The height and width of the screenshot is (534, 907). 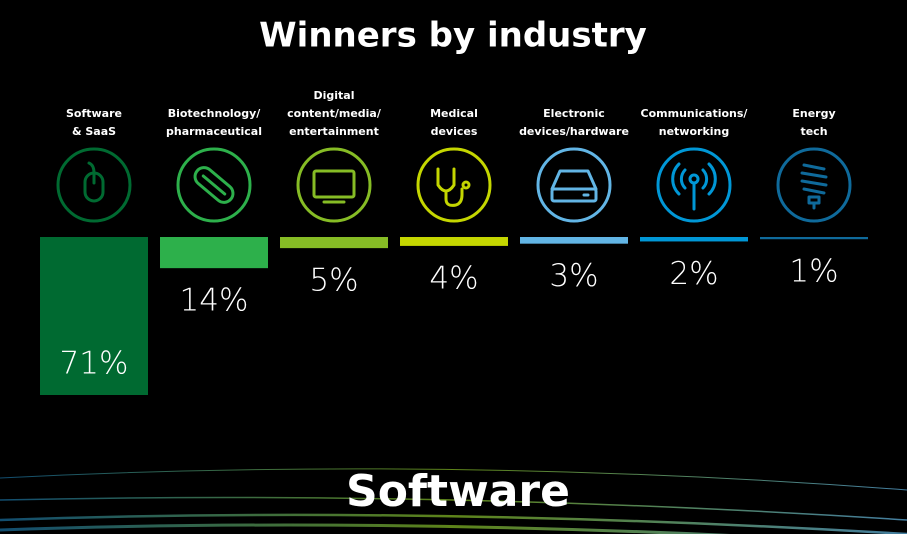 I want to click on value-label: 4%, so click(x=453, y=278).